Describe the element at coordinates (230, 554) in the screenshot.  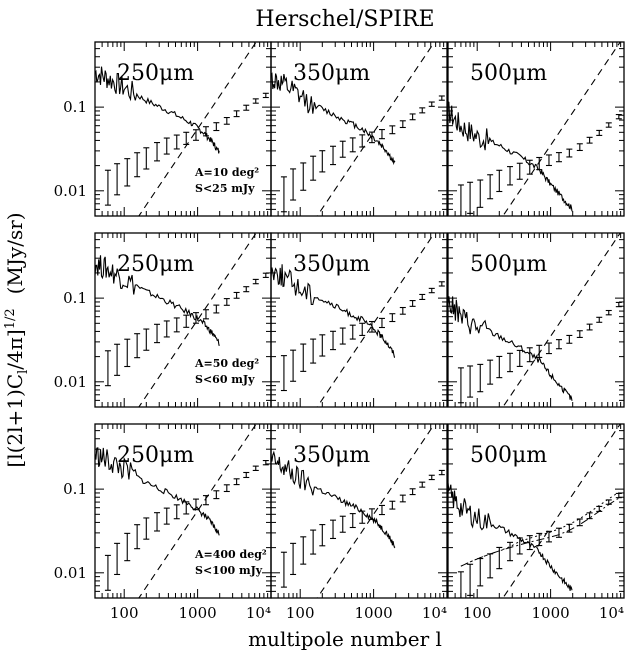
I see `area-annotation: A=400 deg²` at that location.